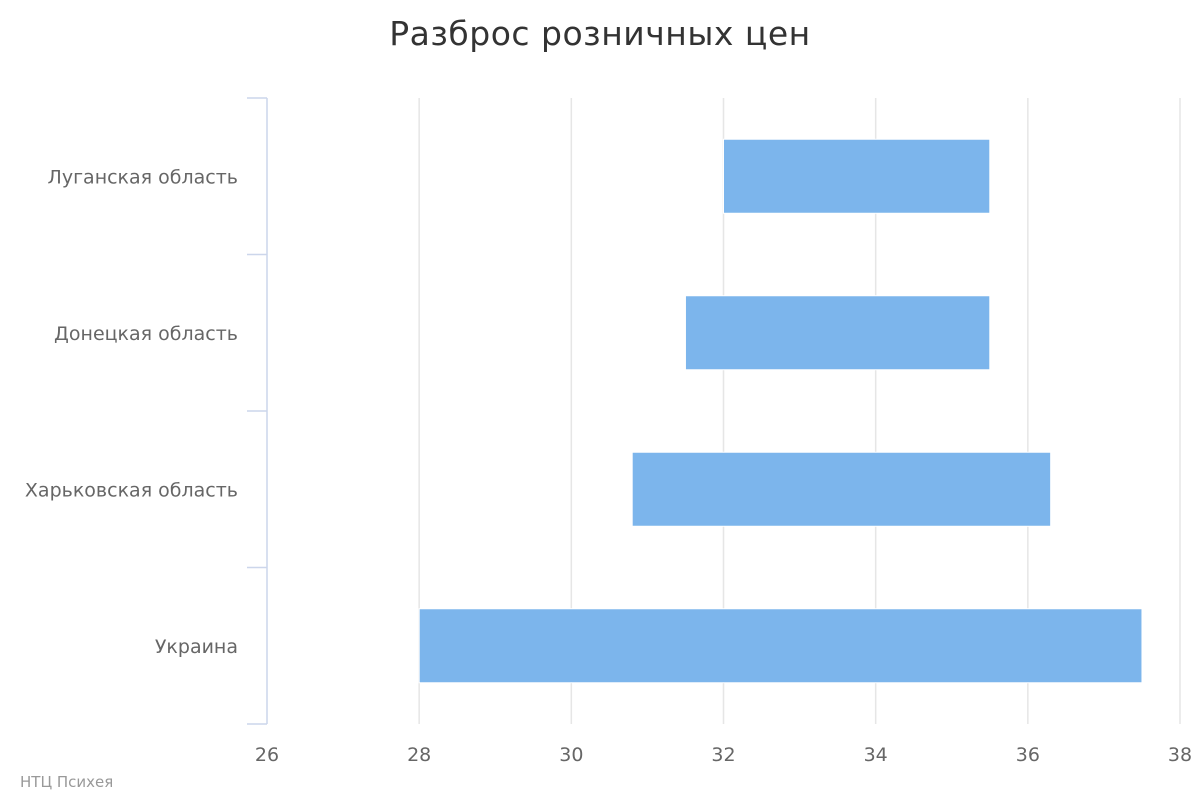 This screenshot has height=800, width=1200. I want to click on x-tick-label: 28, so click(419, 755).